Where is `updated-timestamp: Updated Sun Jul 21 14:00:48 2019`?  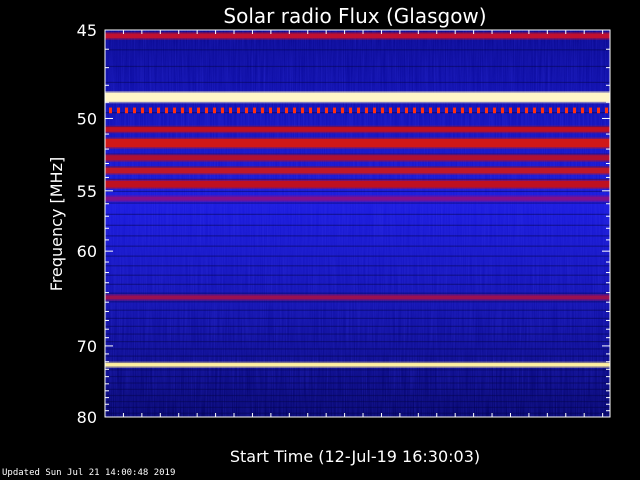 updated-timestamp: Updated Sun Jul 21 14:00:48 2019 is located at coordinates (89, 473).